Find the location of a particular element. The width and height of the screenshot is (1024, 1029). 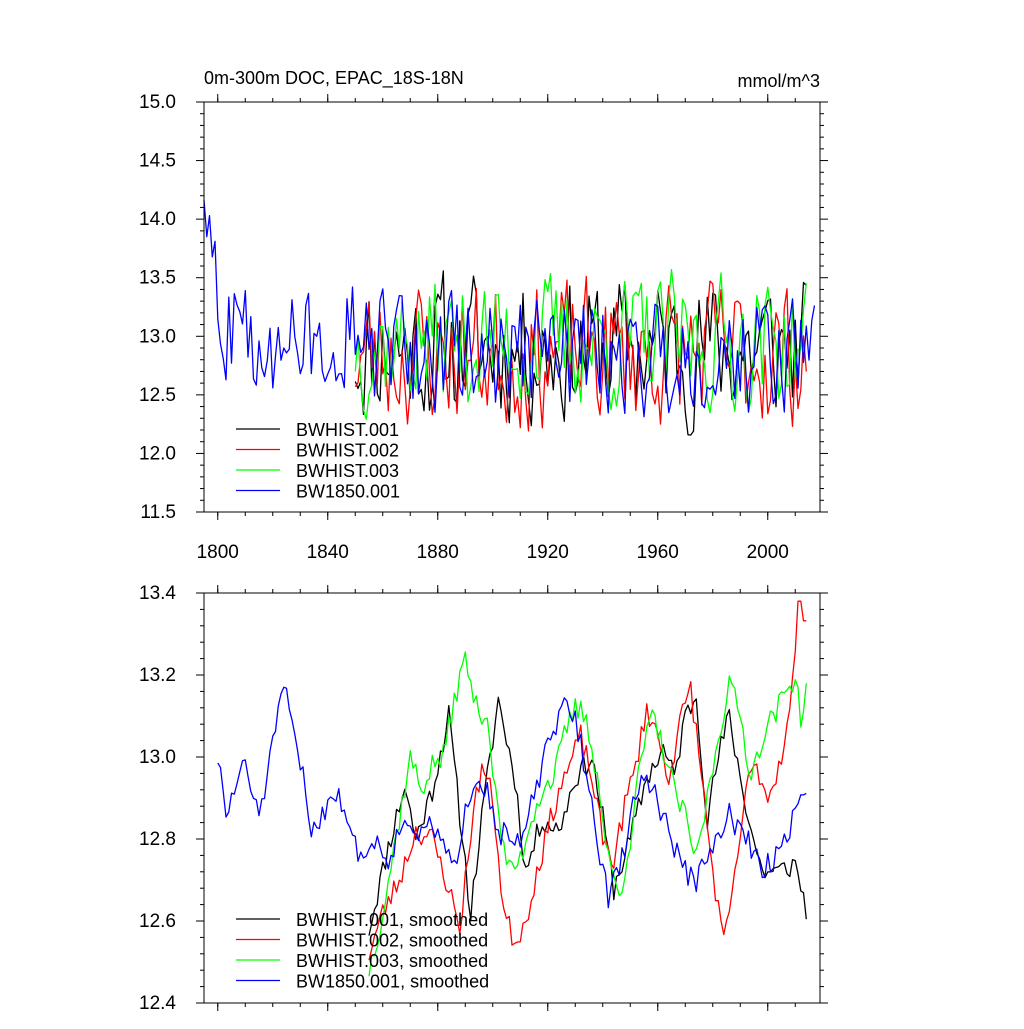

y-tick-label: 15.0 is located at coordinates (157, 102).